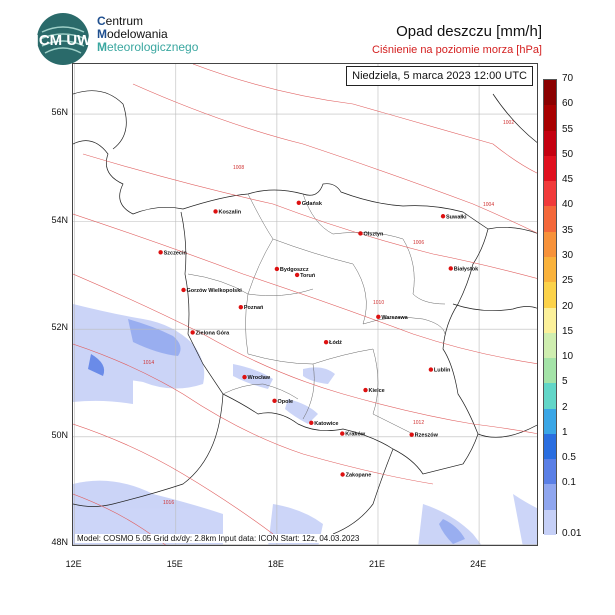  I want to click on legend-label: 45, so click(568, 180).